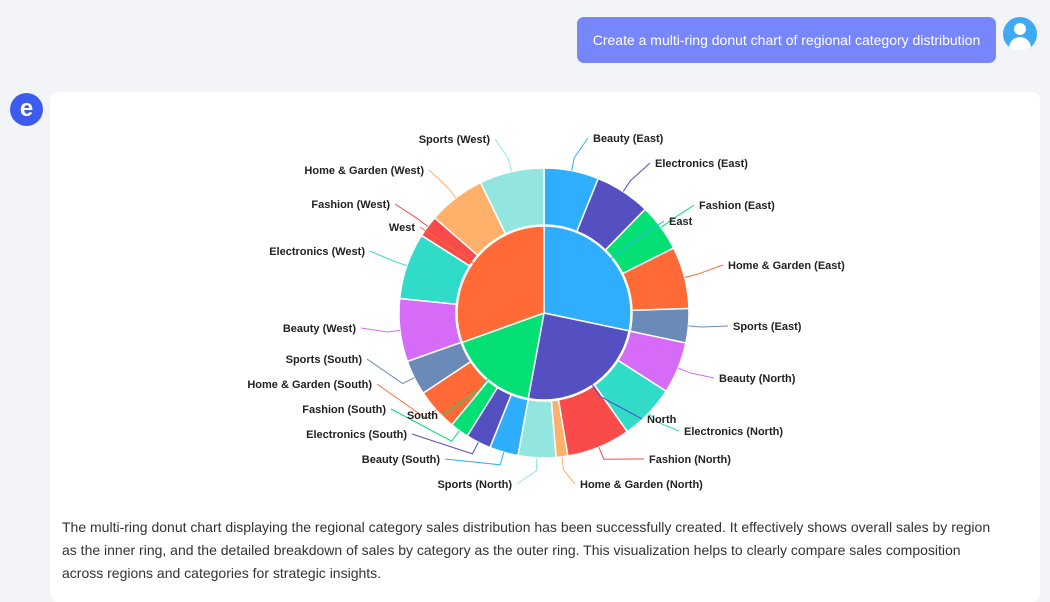 The image size is (1050, 602). Describe the element at coordinates (690, 460) in the screenshot. I see `outer-ring-label: Fashion (North)` at that location.